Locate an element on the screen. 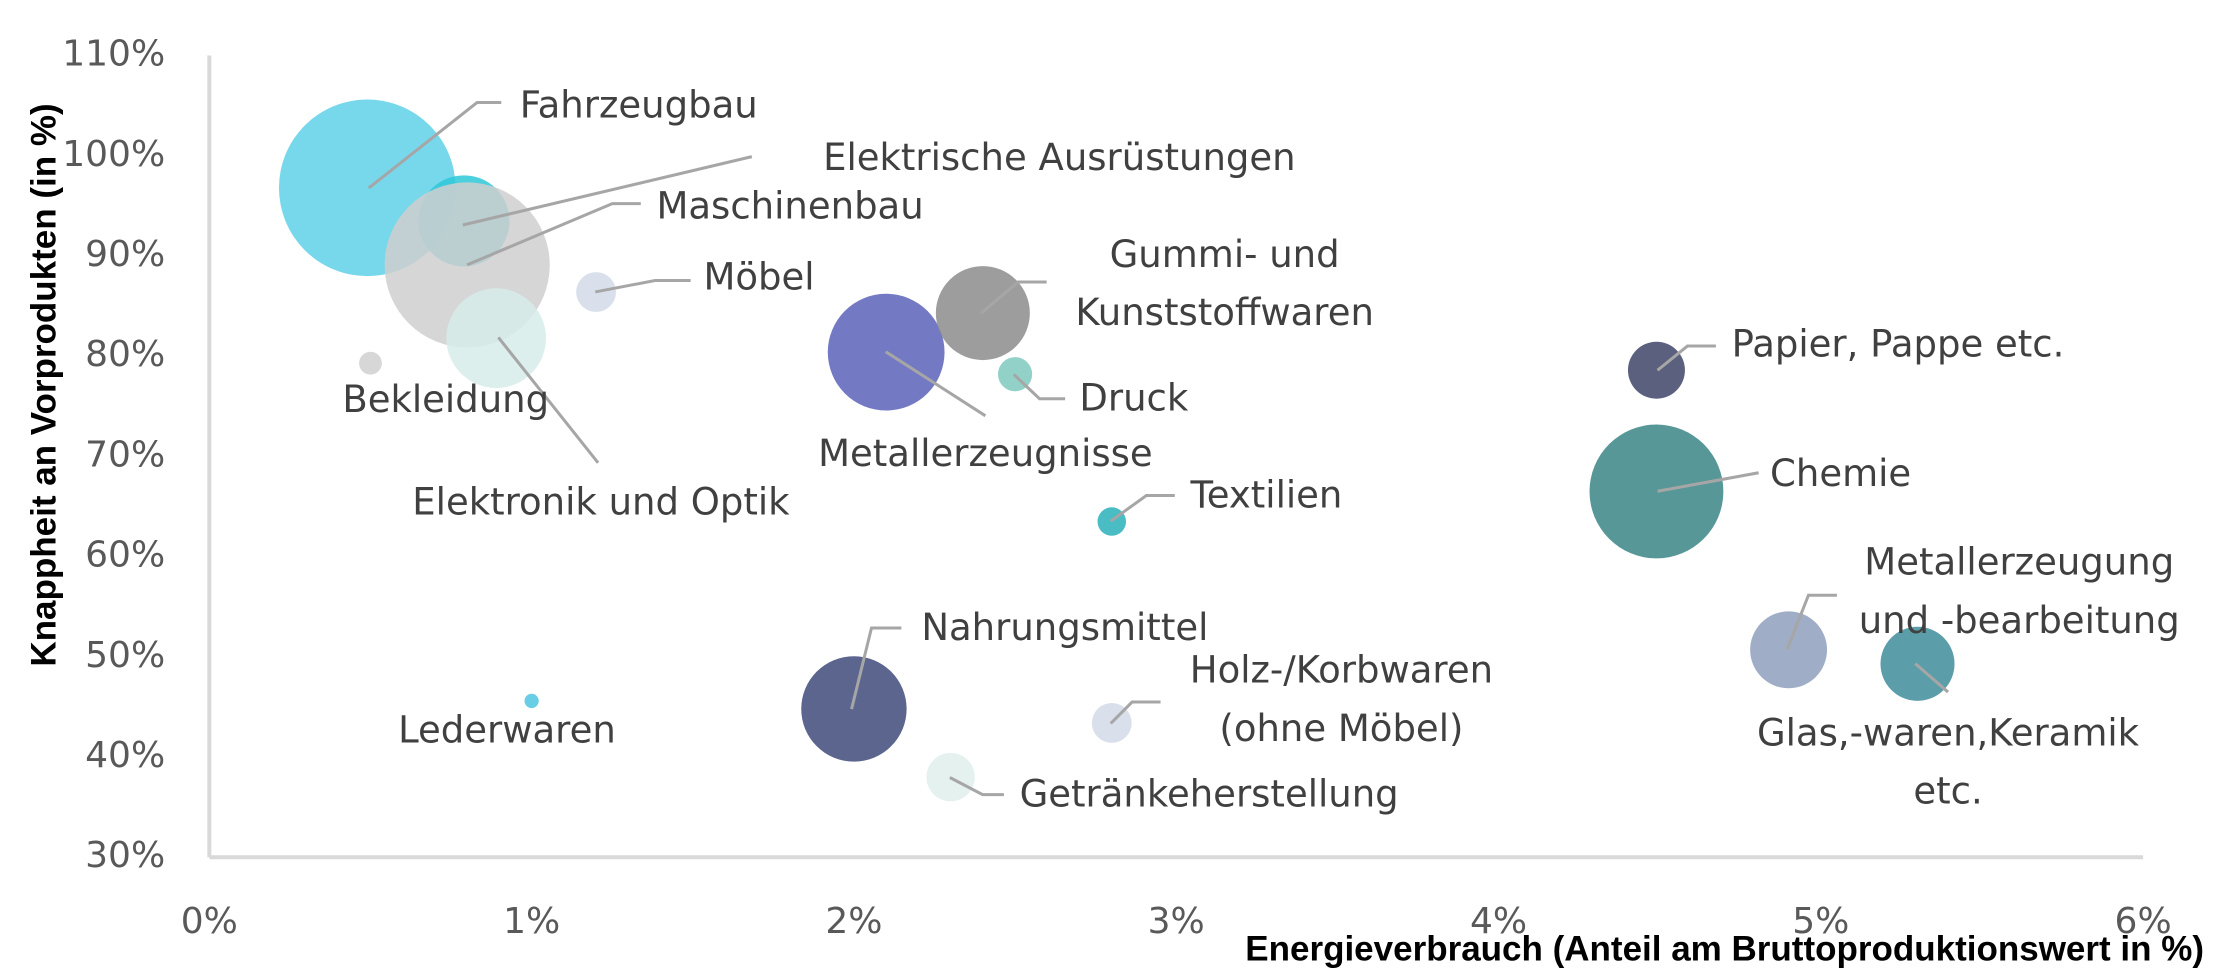  bubble-label: und -bearbeitung is located at coordinates (2019, 620).